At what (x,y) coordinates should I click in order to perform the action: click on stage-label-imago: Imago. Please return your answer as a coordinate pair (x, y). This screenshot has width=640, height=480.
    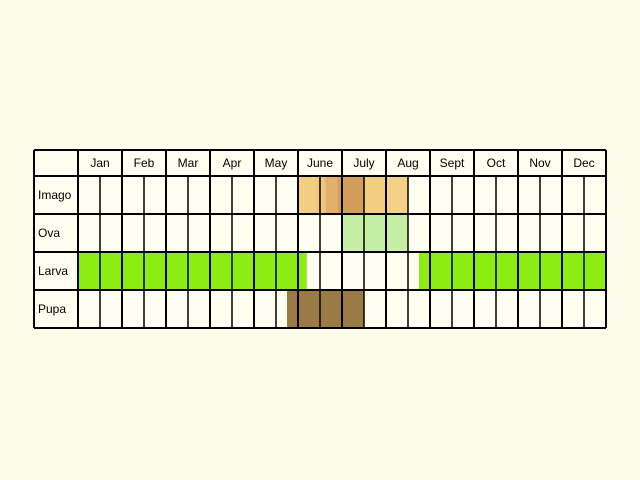
    Looking at the image, I should click on (55, 195).